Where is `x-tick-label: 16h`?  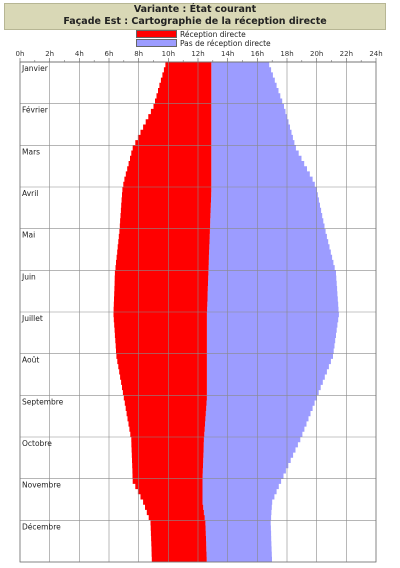
x-tick-label: 16h is located at coordinates (257, 54).